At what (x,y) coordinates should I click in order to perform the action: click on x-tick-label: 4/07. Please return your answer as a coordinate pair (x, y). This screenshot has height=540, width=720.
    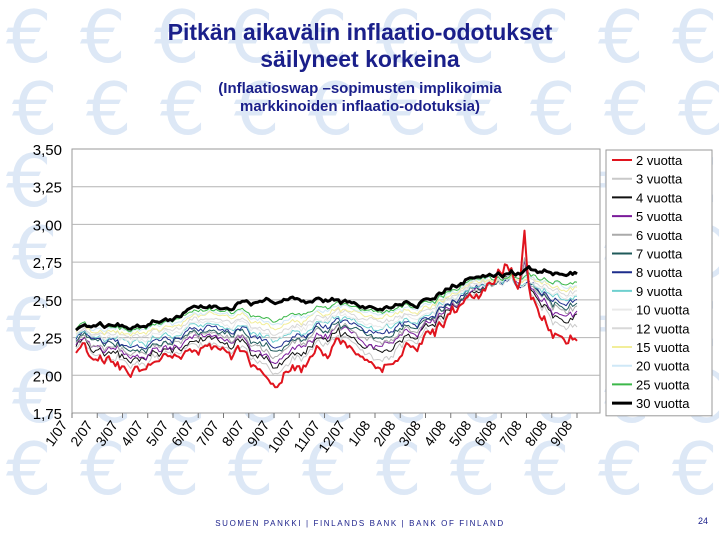
    Looking at the image, I should click on (131, 433).